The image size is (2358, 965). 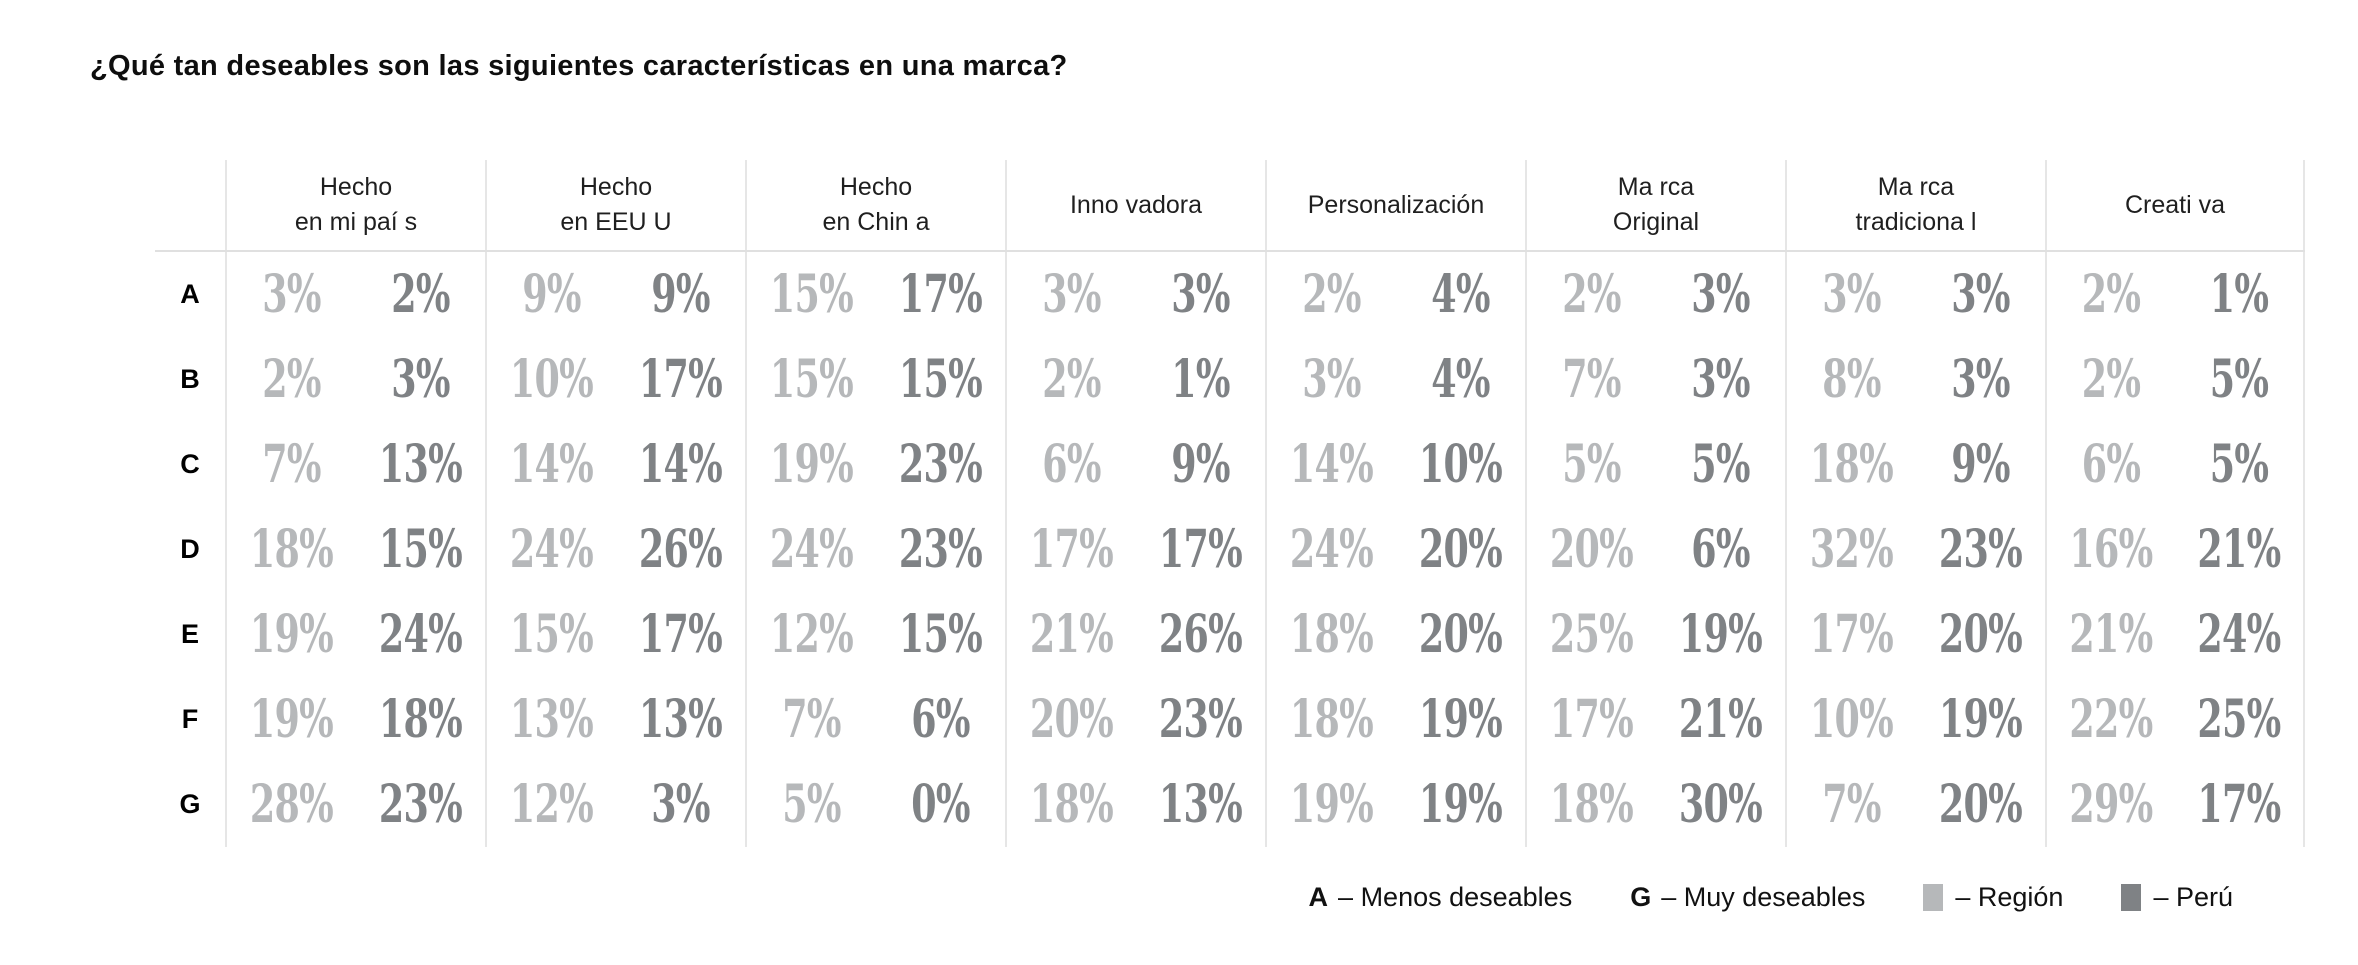 What do you see at coordinates (940, 634) in the screenshot?
I see `peru-value: 15%` at bounding box center [940, 634].